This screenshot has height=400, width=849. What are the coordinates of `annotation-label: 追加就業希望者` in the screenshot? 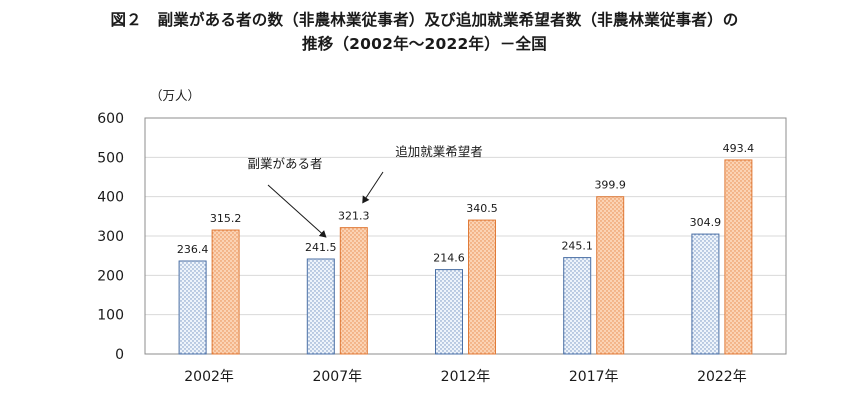 It's located at (439, 151).